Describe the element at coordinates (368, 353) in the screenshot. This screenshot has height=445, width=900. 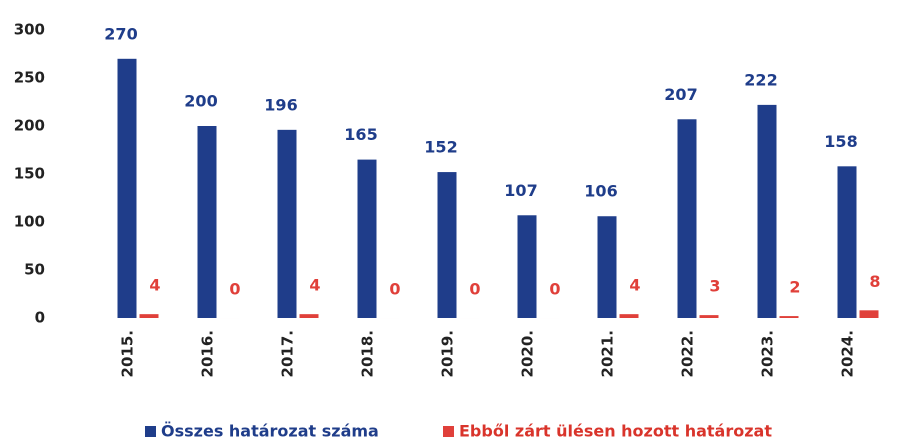
I see `x-tick-label: 2018.` at that location.